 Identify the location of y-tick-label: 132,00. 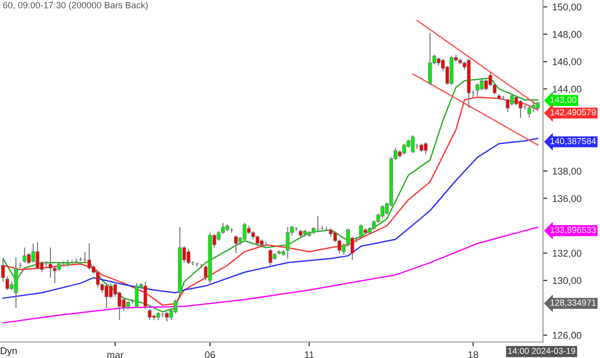
(567, 254).